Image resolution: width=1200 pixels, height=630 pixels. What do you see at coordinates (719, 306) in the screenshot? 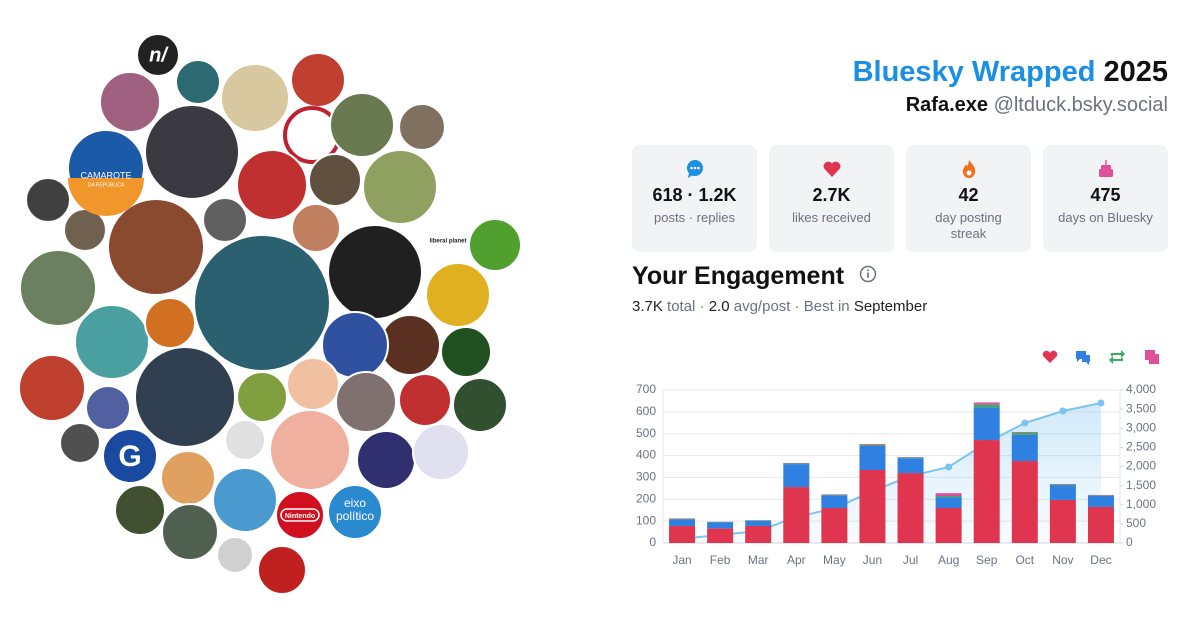
I see `summary-avg: 2.0` at bounding box center [719, 306].